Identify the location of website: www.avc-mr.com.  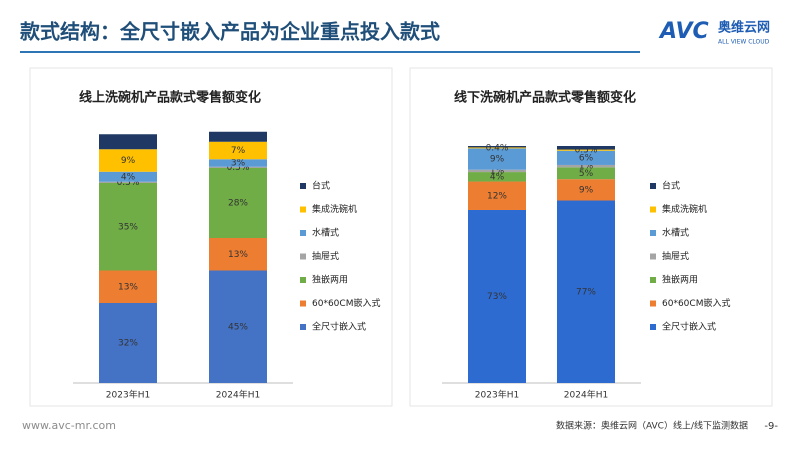
(69, 425).